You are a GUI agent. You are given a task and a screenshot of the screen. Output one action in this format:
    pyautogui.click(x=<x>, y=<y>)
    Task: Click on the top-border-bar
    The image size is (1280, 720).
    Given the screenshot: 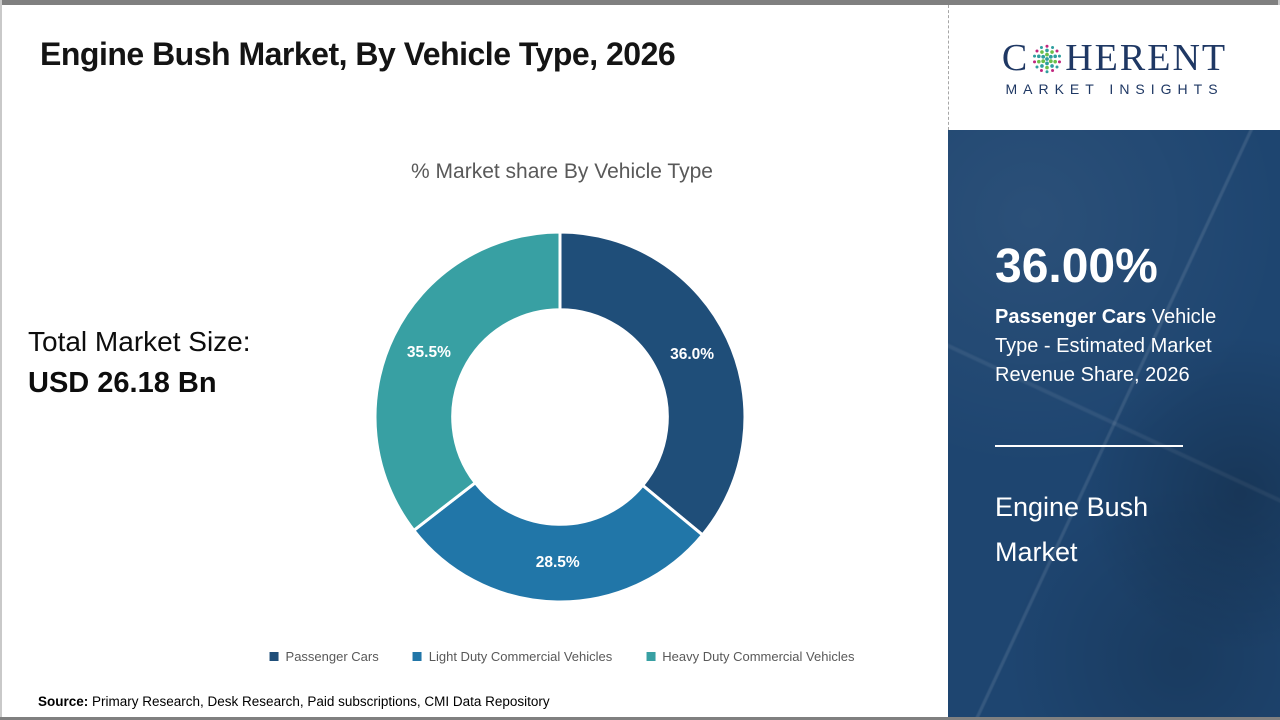 What is the action you would take?
    pyautogui.click(x=640, y=2)
    